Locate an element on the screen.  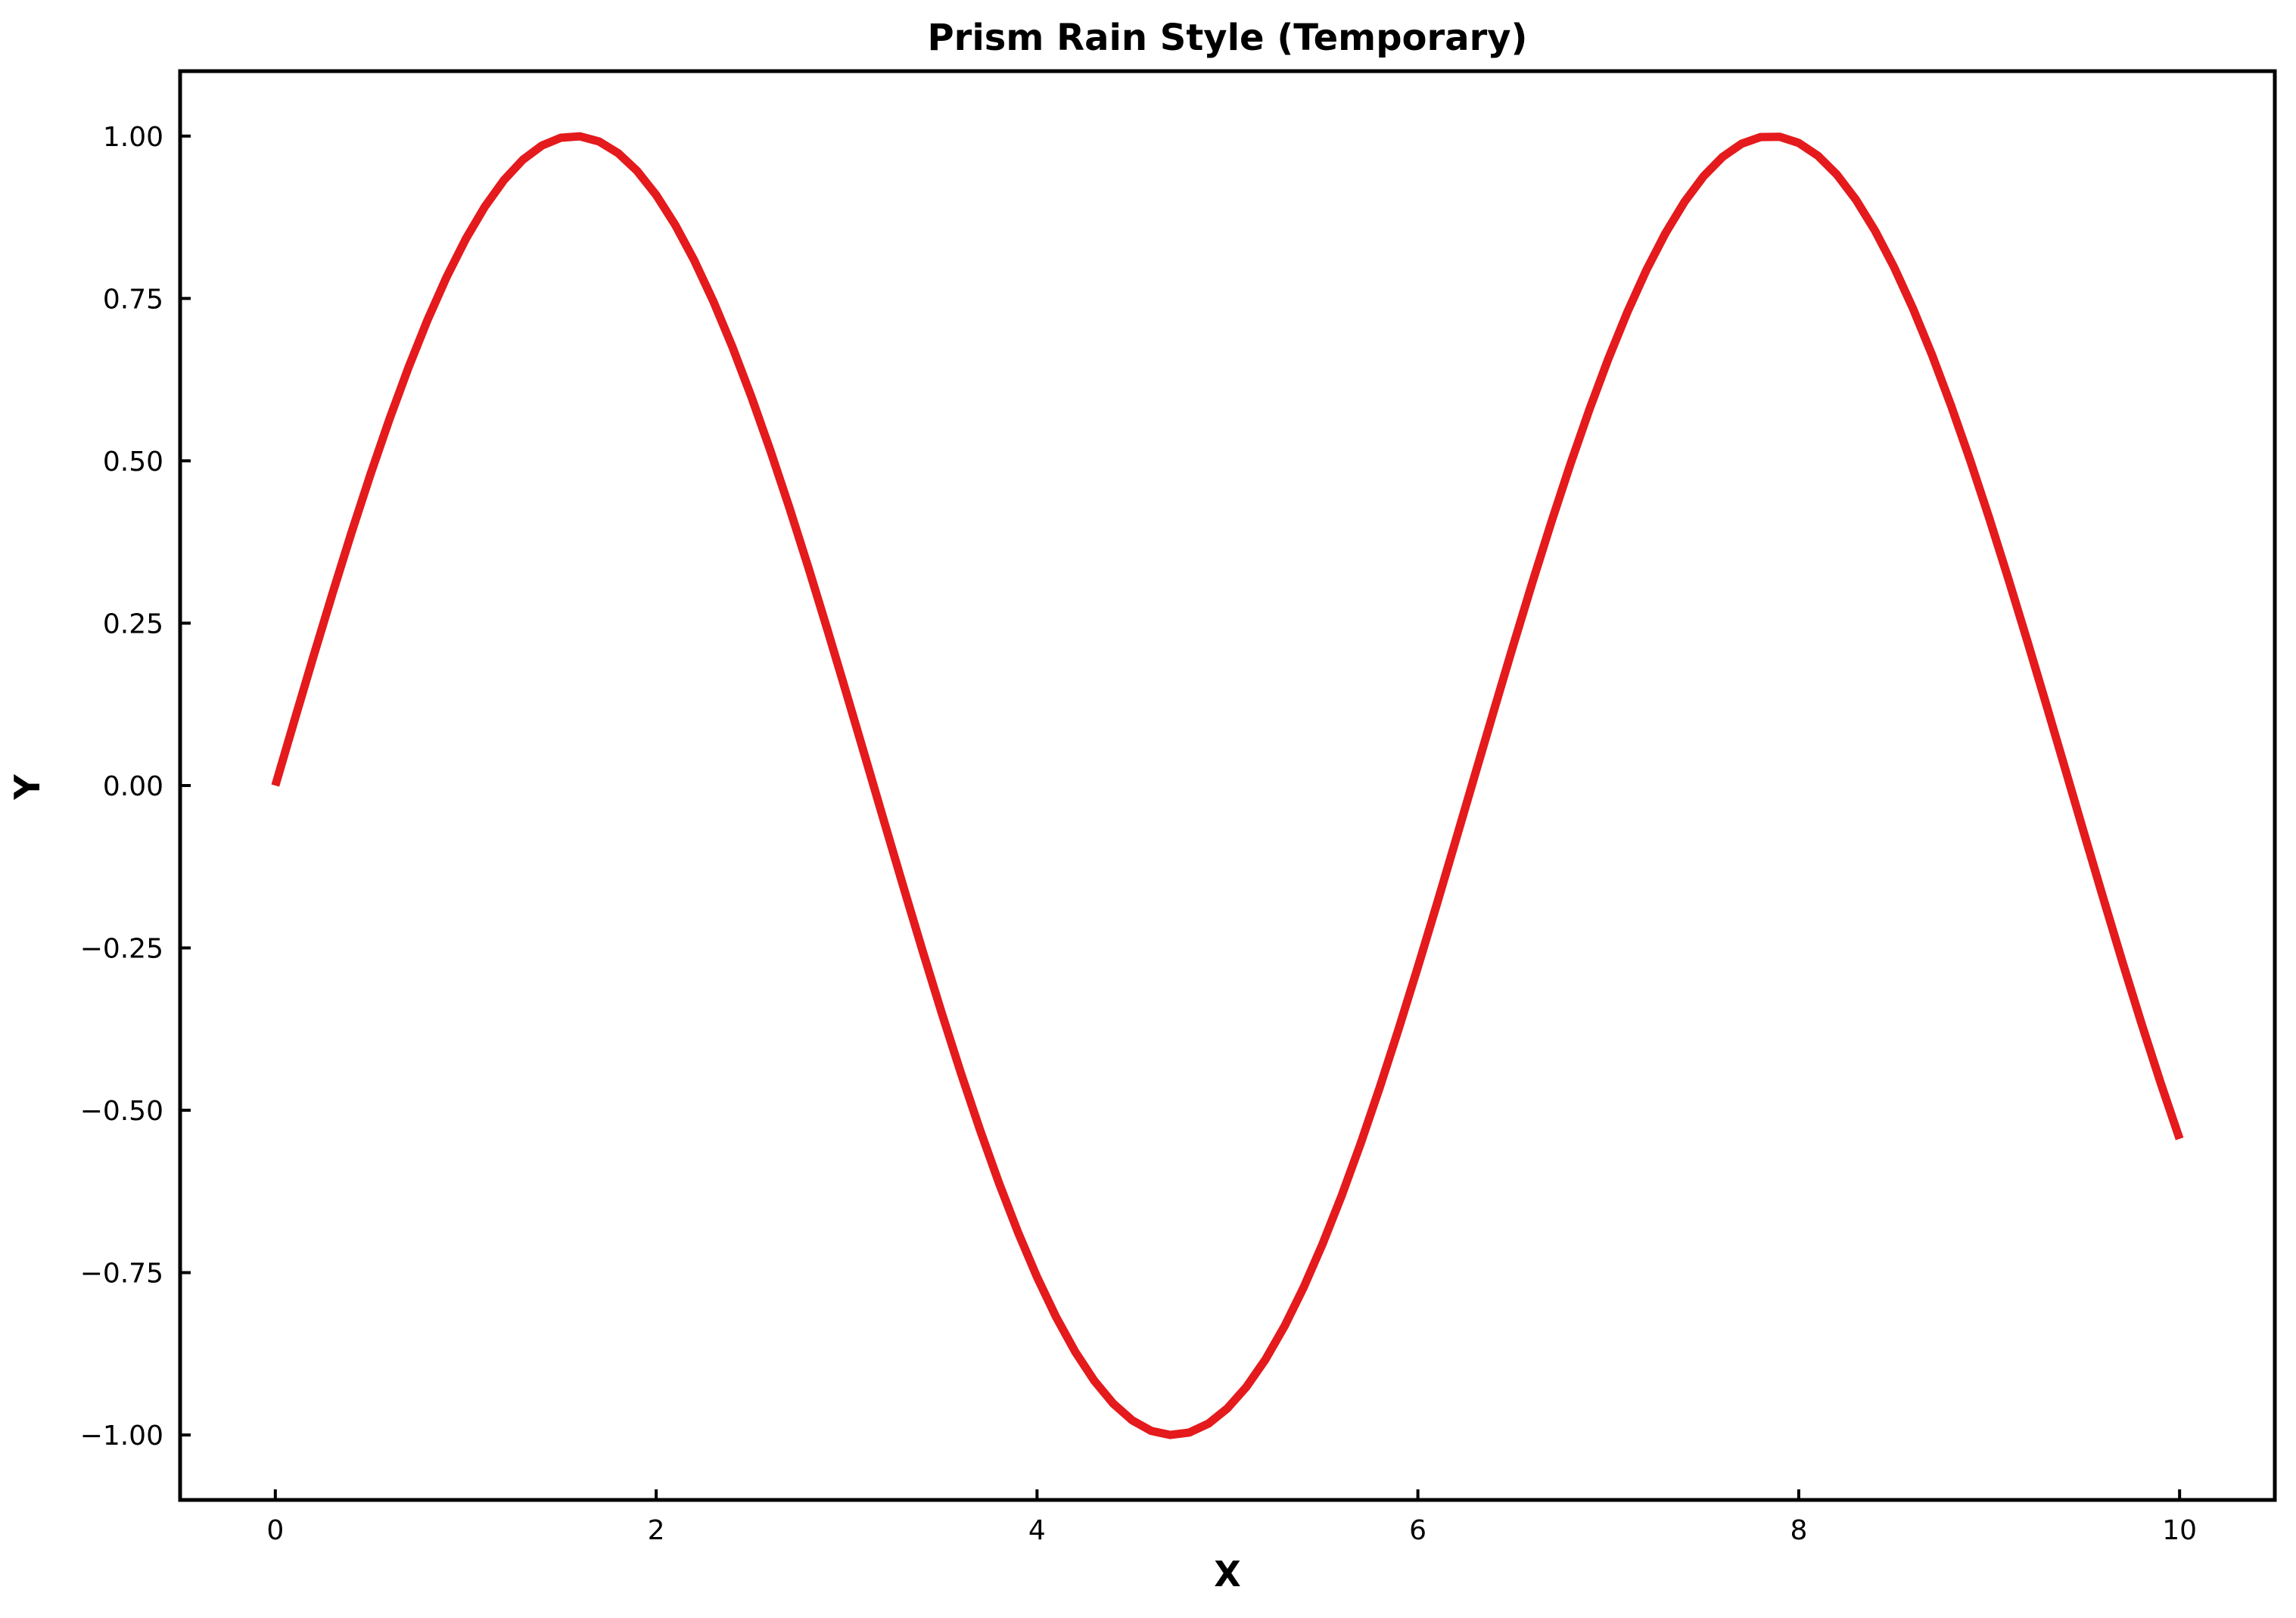
x-tick-label: 0 is located at coordinates (275, 1530).